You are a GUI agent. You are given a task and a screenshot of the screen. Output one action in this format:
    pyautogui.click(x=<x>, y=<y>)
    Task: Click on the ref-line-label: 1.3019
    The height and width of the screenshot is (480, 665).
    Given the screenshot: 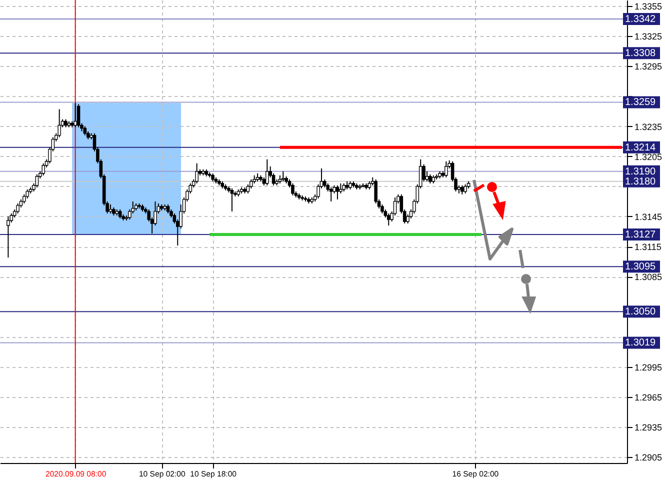 What is the action you would take?
    pyautogui.click(x=640, y=343)
    